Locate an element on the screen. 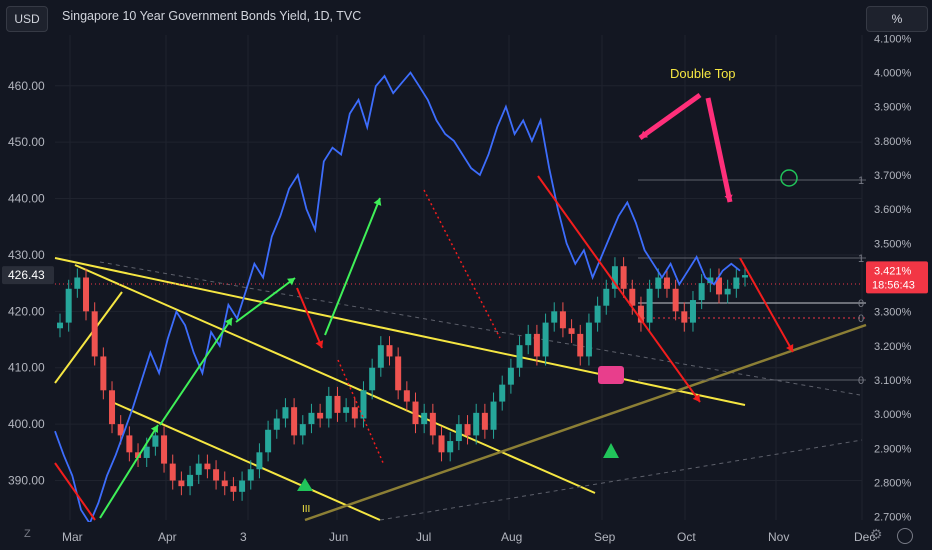  left-axis-tick: 440.00 is located at coordinates (26, 199).